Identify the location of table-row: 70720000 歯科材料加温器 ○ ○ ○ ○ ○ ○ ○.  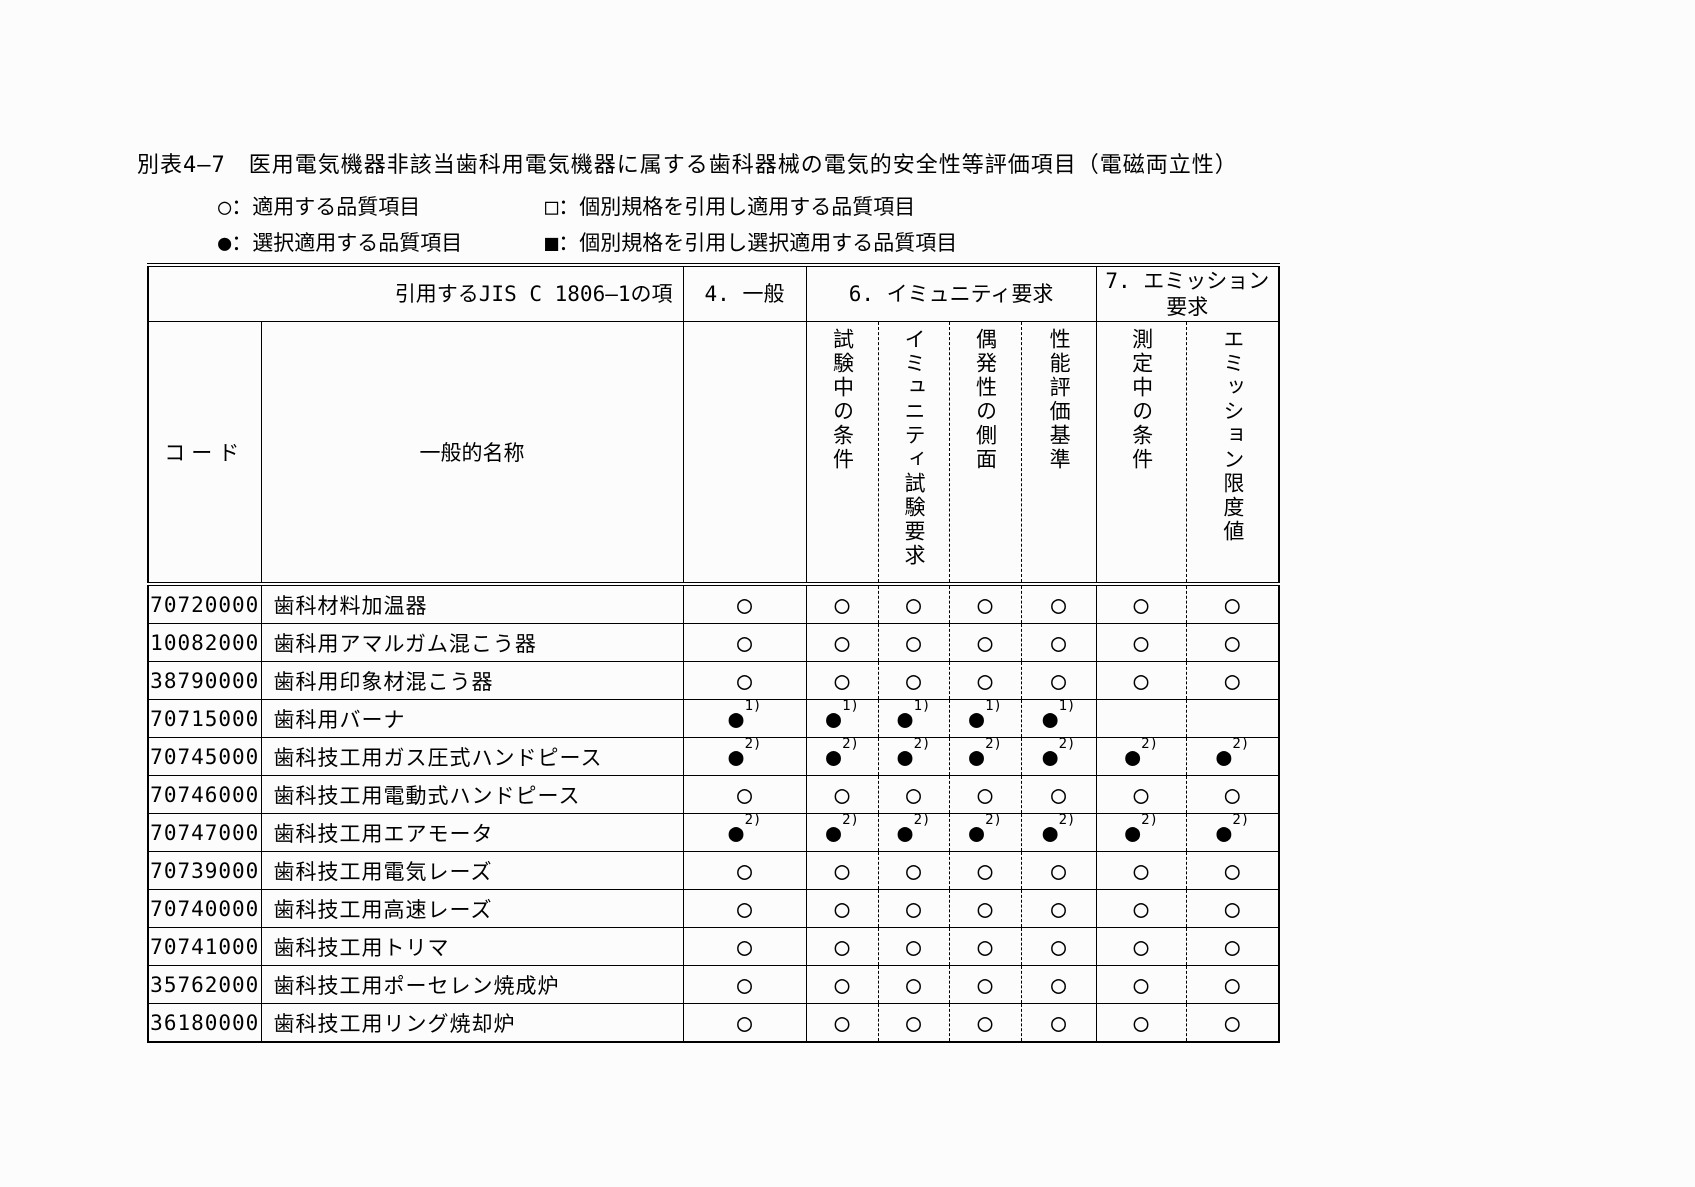
(714, 603).